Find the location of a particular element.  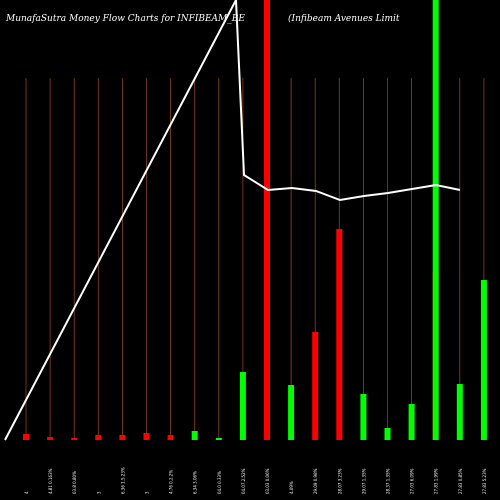

x-tick-label: 27.83 0.85% is located at coordinates (460, 481).